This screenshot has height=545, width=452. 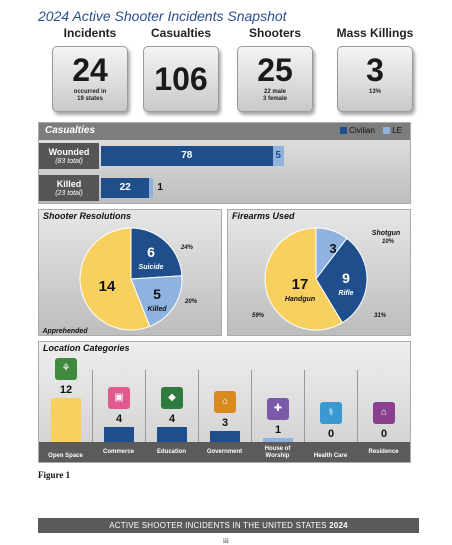 I want to click on pie-slice-suicide, so click(x=156, y=253).